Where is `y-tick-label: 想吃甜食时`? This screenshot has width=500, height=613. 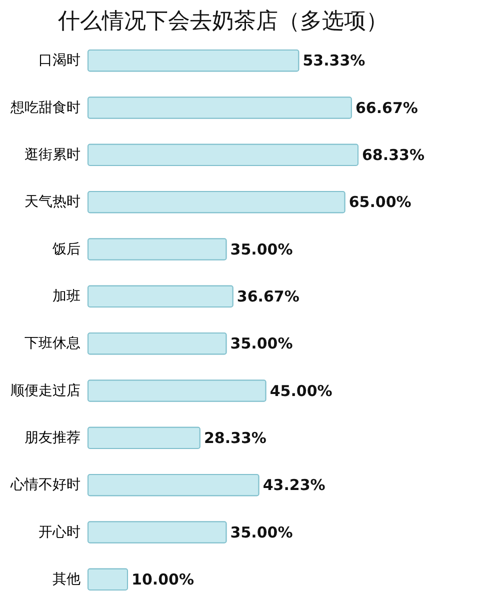
y-tick-label: 想吃甜食时 is located at coordinates (45, 108).